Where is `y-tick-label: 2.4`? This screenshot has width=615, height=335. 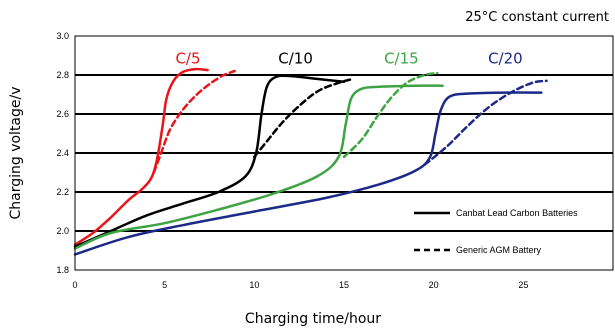 y-tick-label: 2.4 is located at coordinates (62, 153).